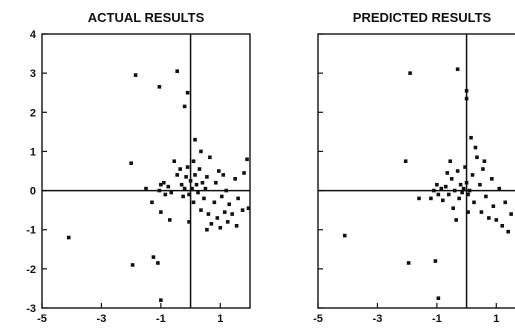 This screenshot has width=515, height=330. What do you see at coordinates (33, 74) in the screenshot?
I see `y-tick-label: 3` at bounding box center [33, 74].